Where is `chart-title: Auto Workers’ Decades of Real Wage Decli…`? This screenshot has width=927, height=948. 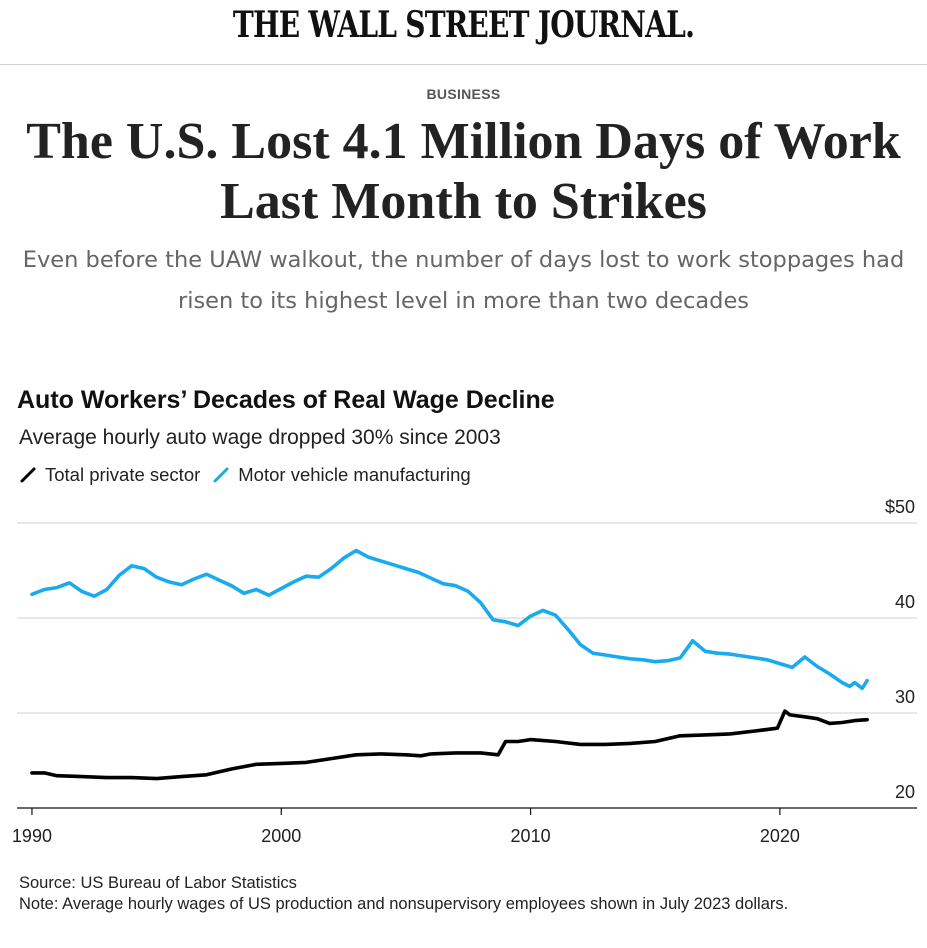
chart-title: Auto Workers’ Decades of Real Wage Decli… is located at coordinates (286, 400).